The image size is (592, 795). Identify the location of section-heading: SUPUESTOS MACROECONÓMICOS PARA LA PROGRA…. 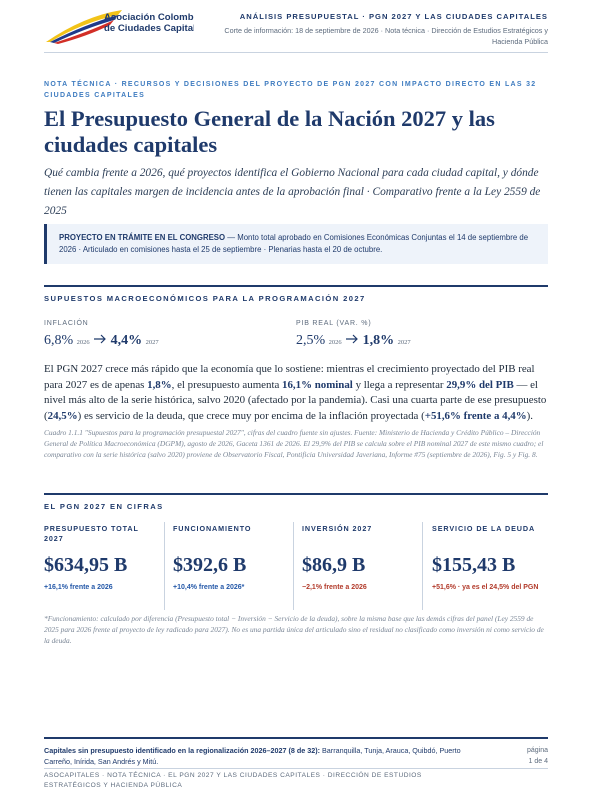
(205, 298).